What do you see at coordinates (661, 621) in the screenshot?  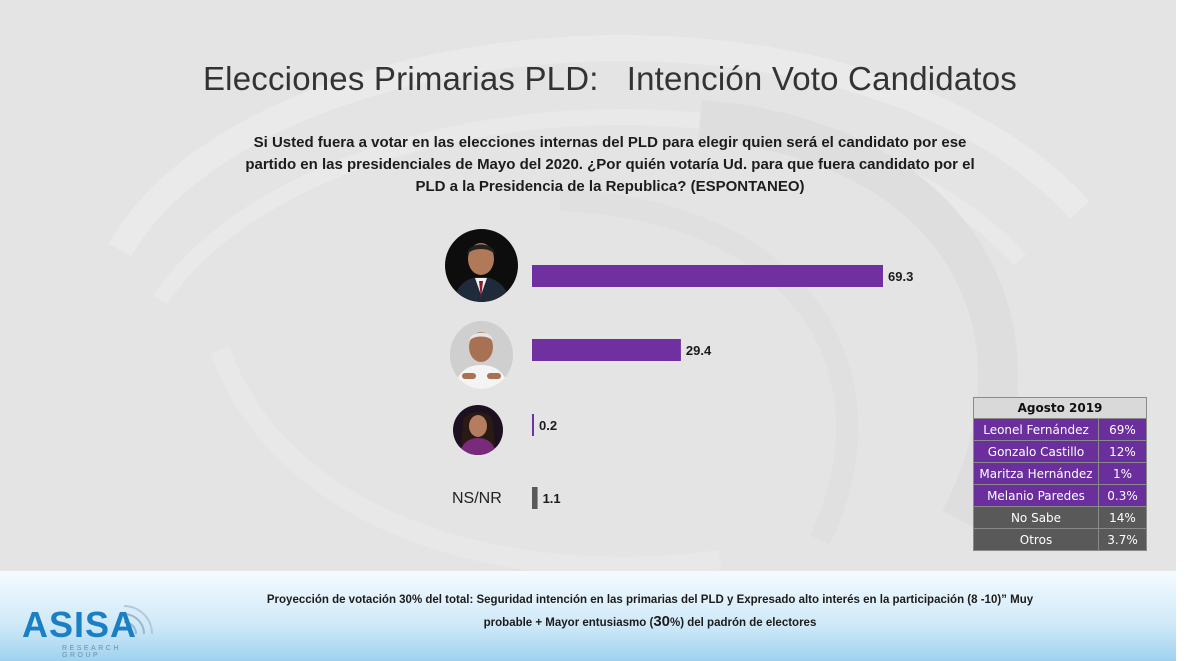 I see `footer-line2-big: 30` at bounding box center [661, 621].